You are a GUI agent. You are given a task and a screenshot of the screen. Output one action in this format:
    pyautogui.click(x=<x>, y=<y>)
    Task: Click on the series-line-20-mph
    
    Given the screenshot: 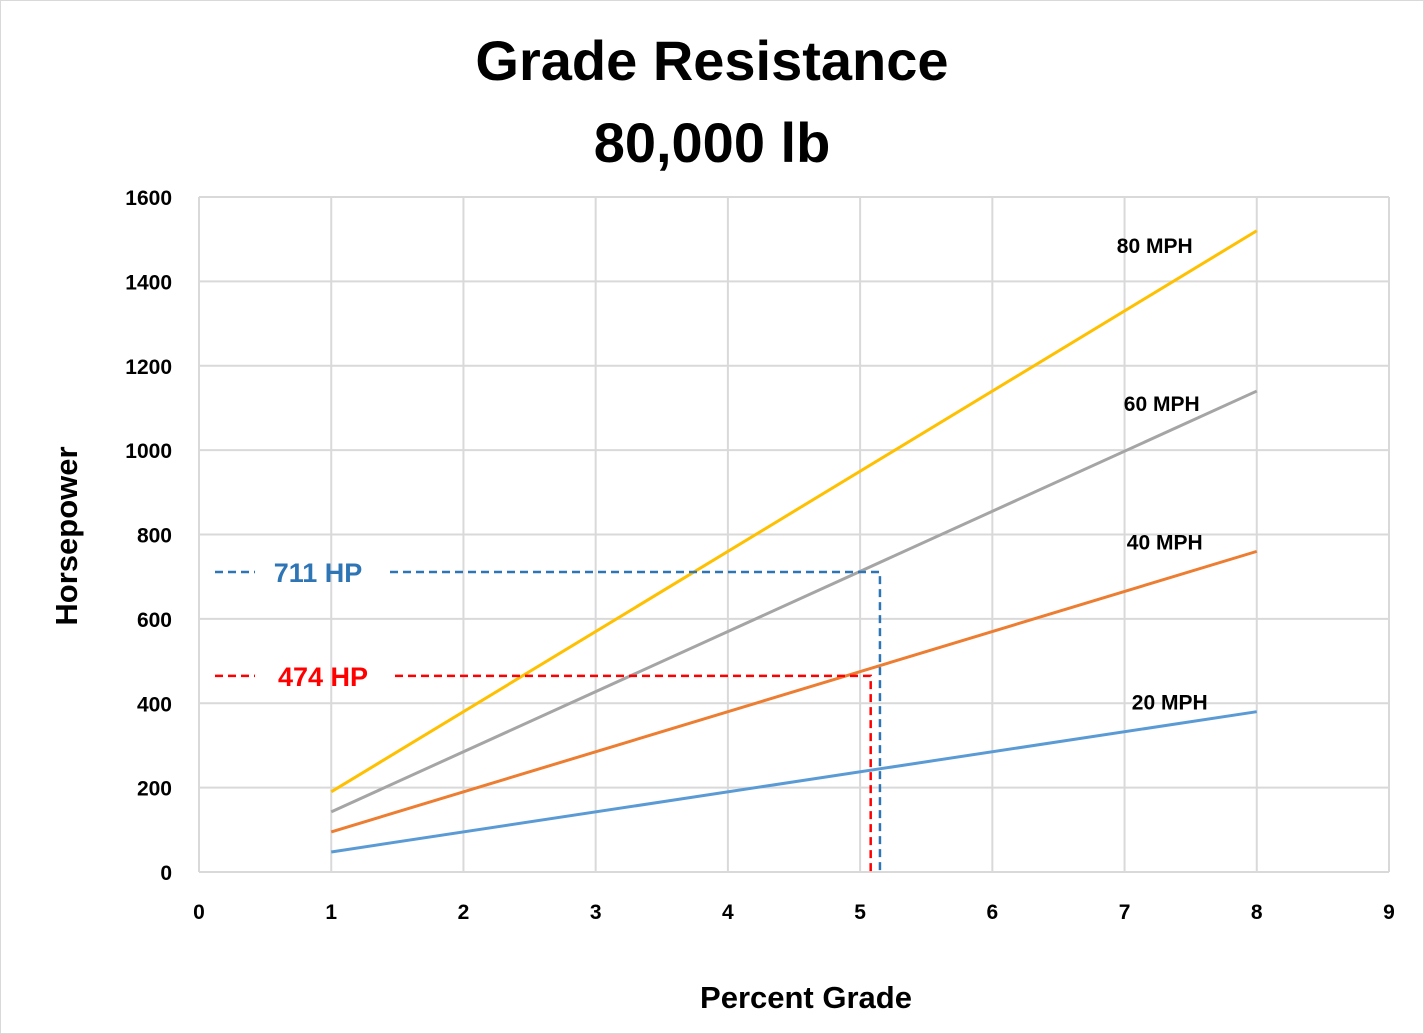 What is the action you would take?
    pyautogui.click(x=794, y=782)
    